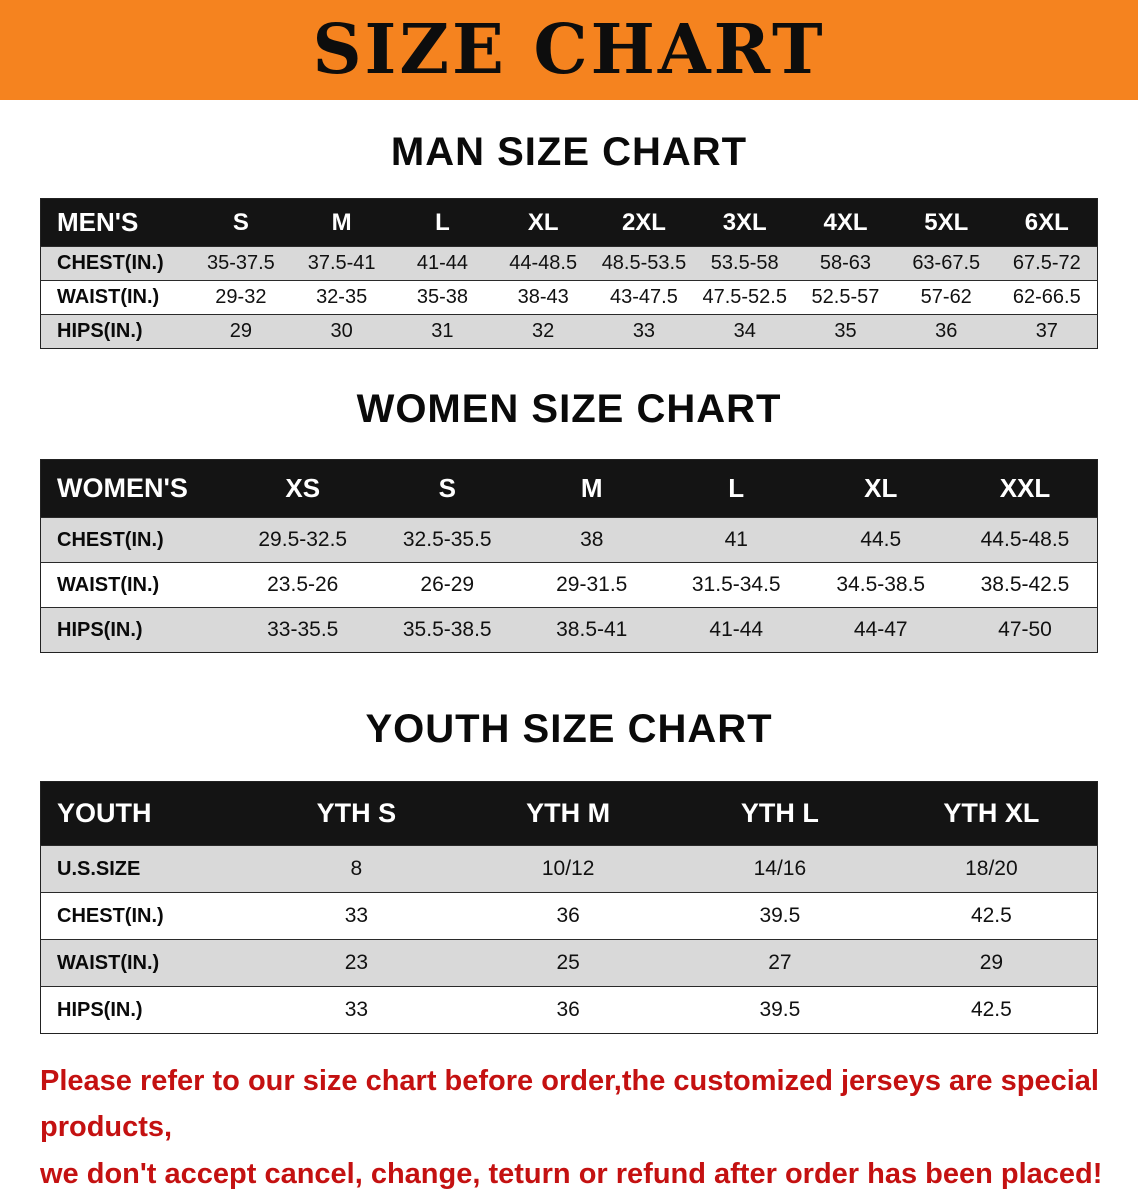 The width and height of the screenshot is (1138, 1197). I want to click on banner-title: SIZE CHART, so click(569, 50).